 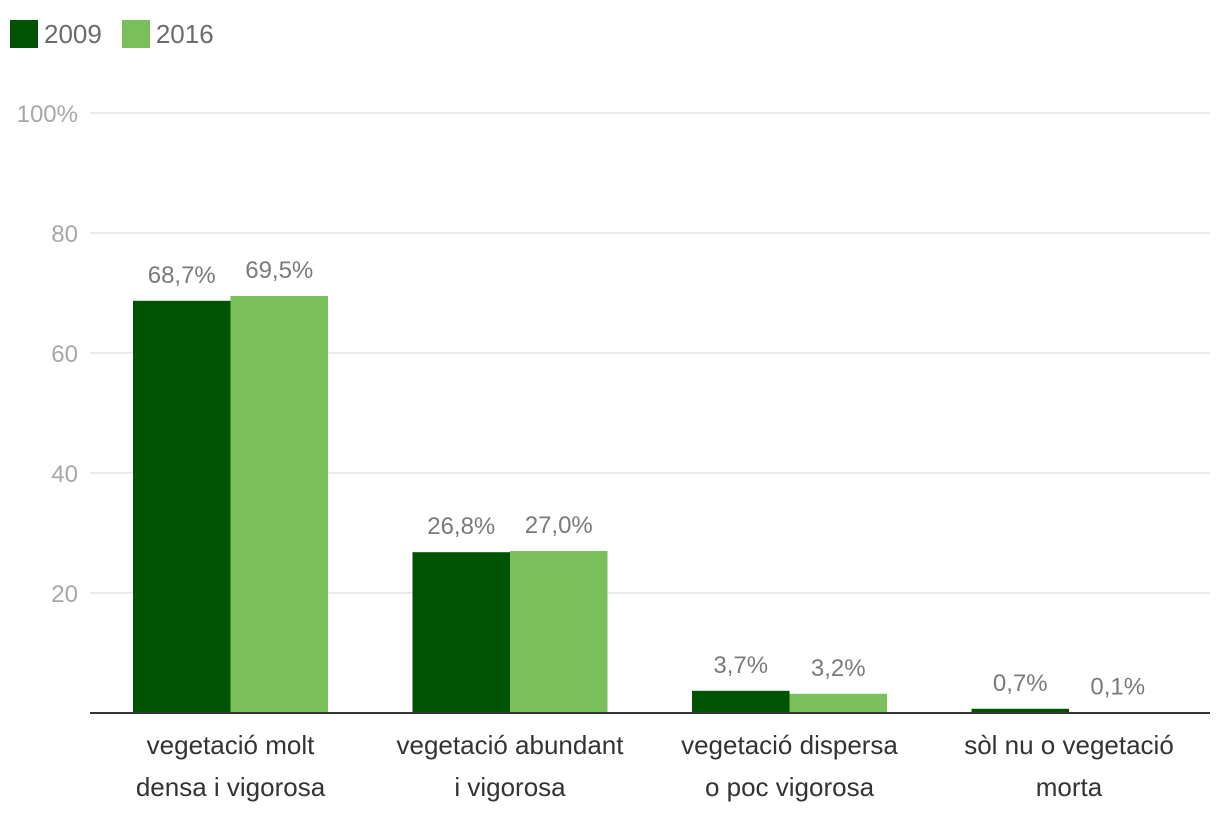 I want to click on category-label-3-line-0: sòl nu o vegetació, so click(x=1069, y=745).